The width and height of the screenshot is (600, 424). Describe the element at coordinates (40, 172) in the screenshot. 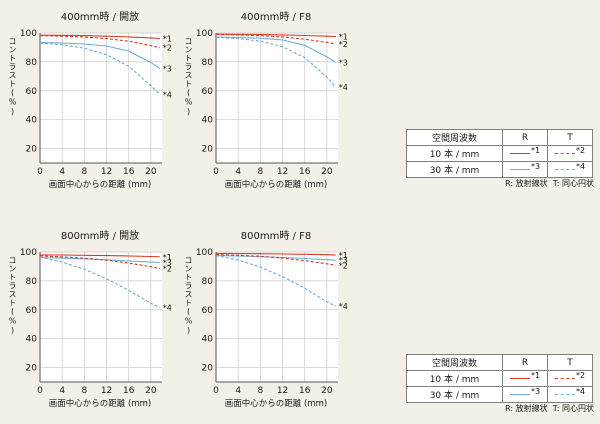

I see `x-tick-label: 0` at that location.